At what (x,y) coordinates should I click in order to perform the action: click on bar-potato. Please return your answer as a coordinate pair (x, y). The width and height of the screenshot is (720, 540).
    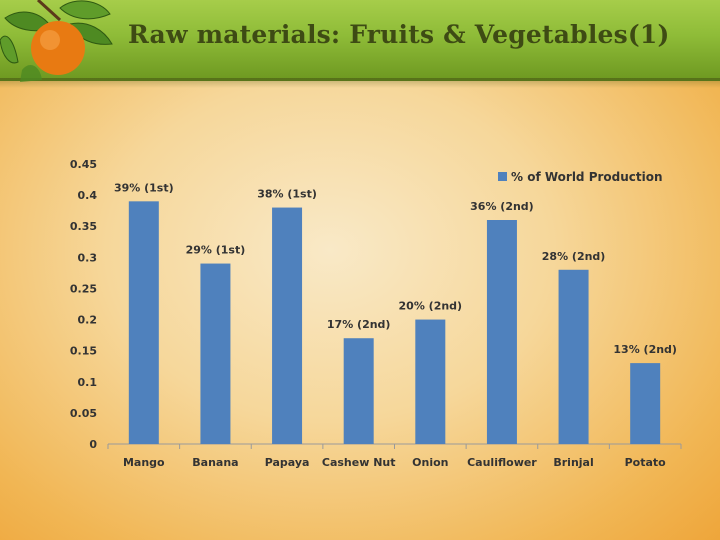
    Looking at the image, I should click on (645, 403).